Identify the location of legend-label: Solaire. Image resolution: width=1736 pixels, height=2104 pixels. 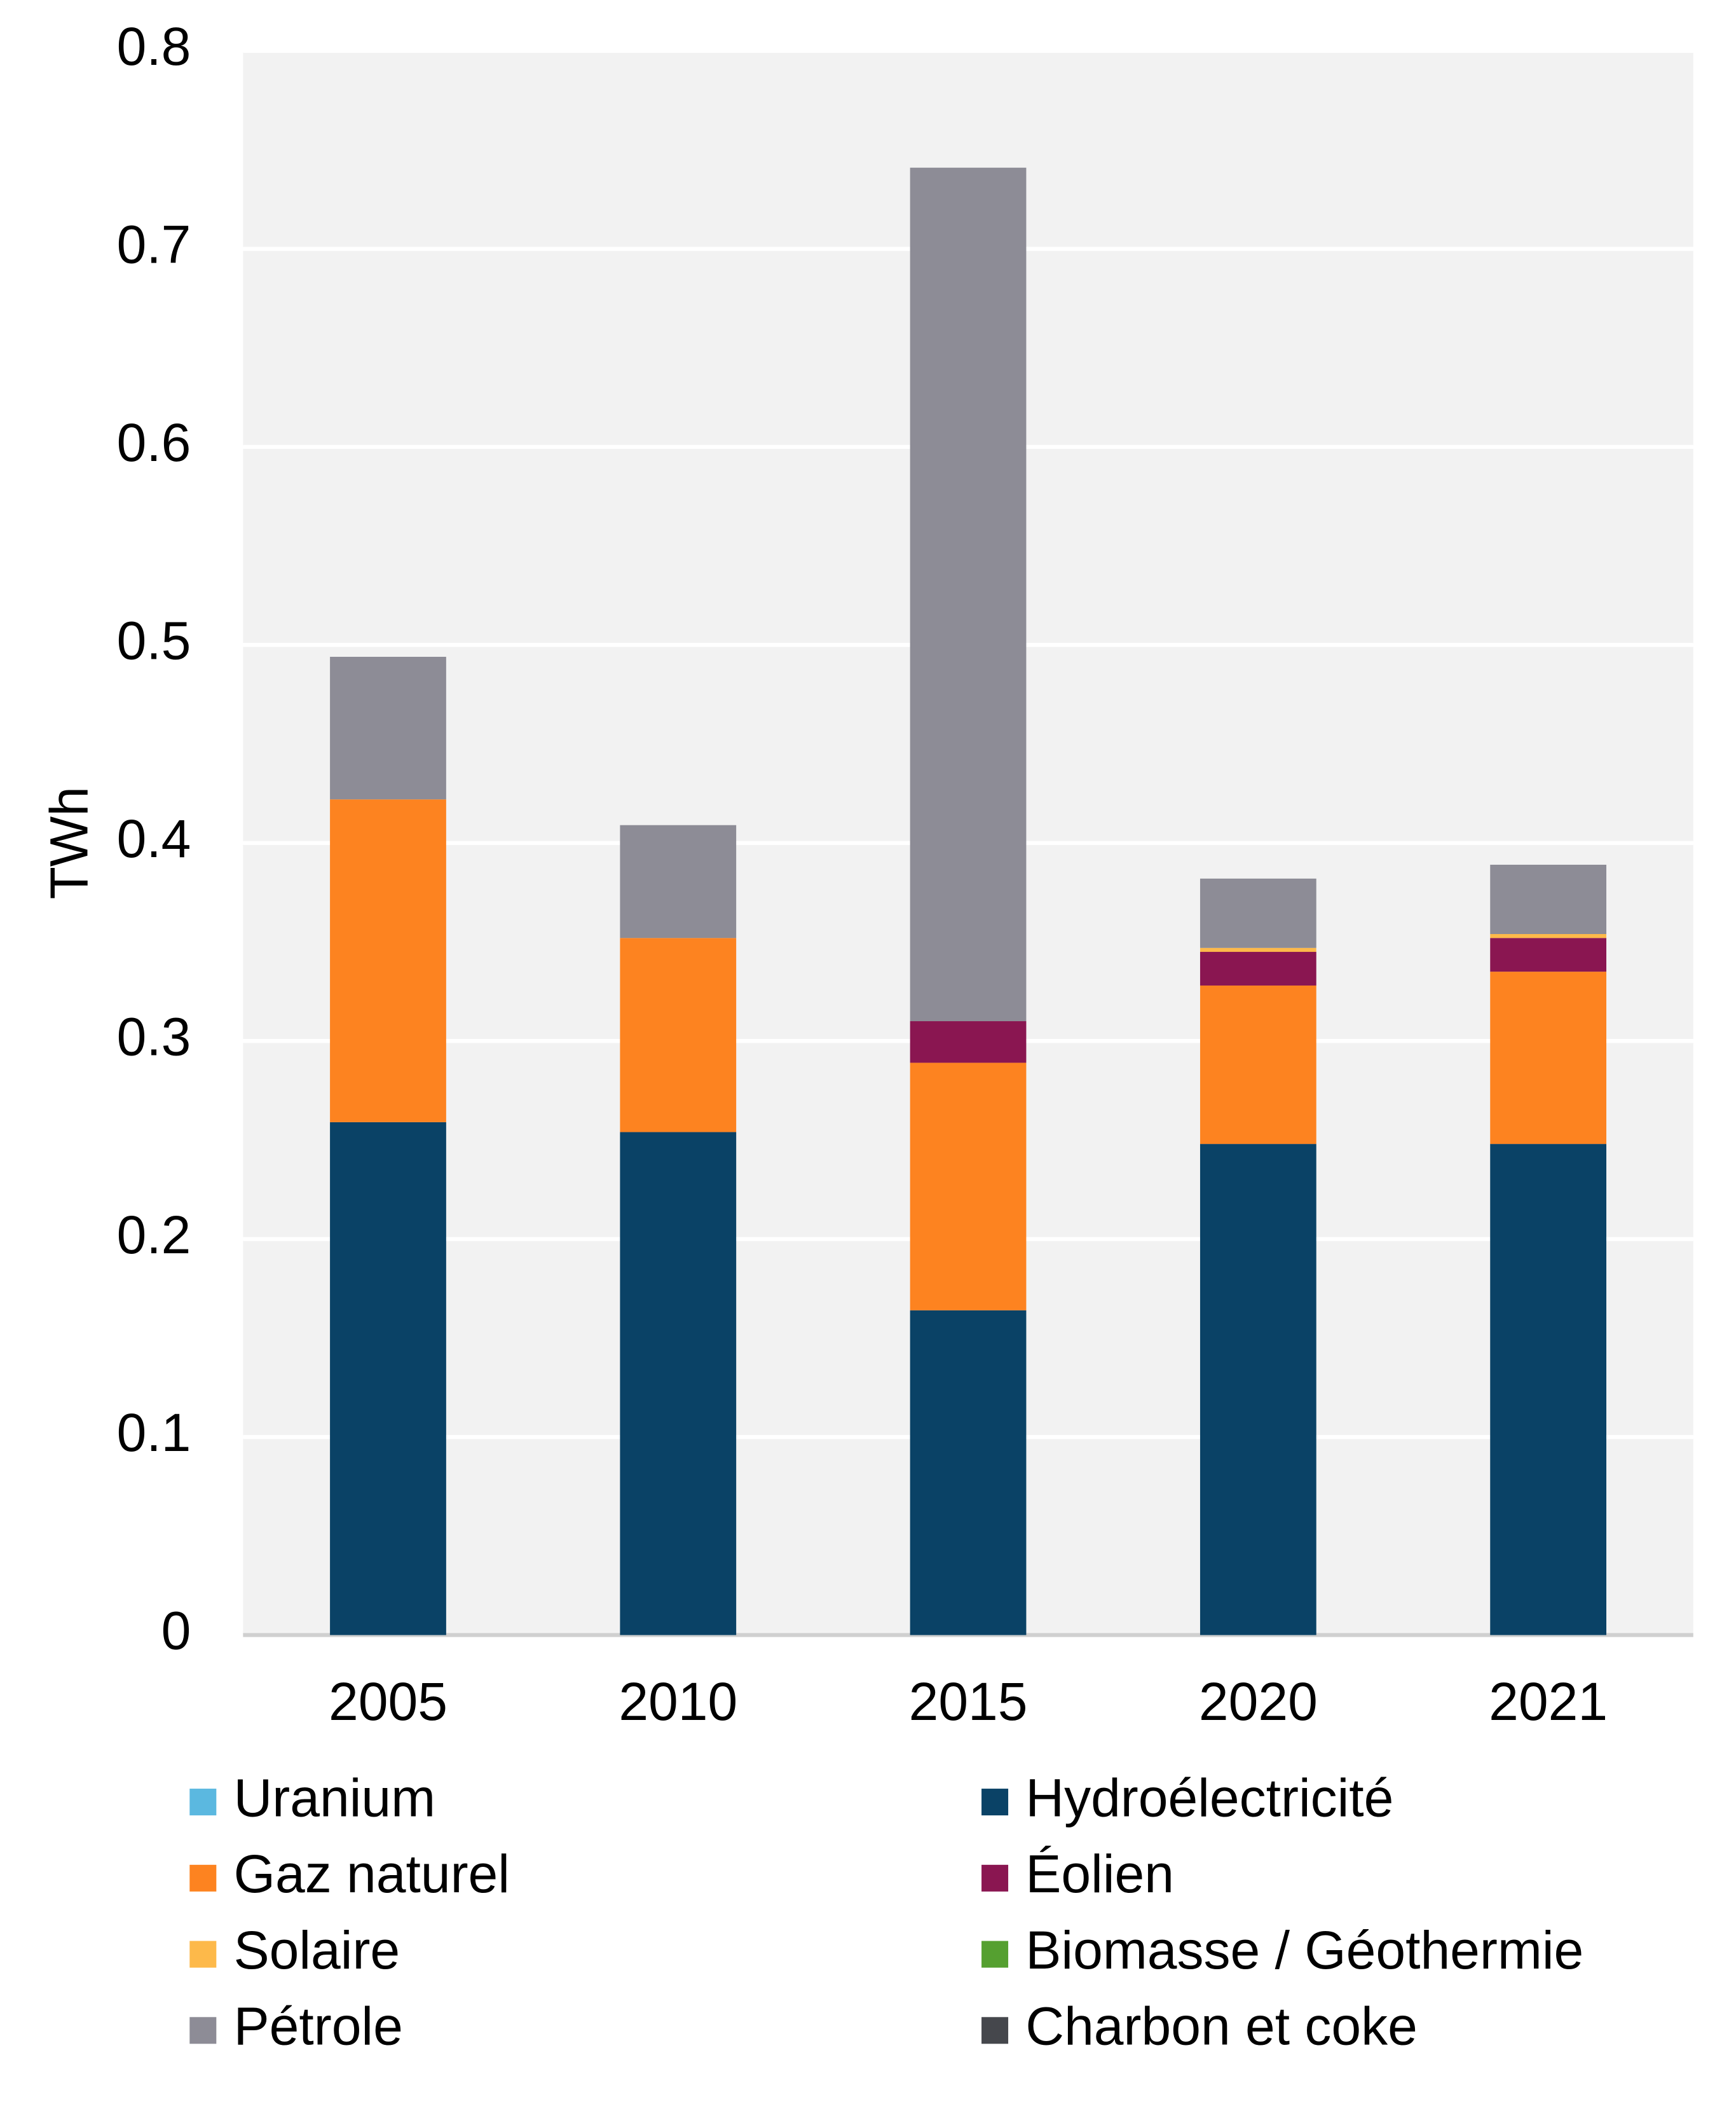
(317, 1950).